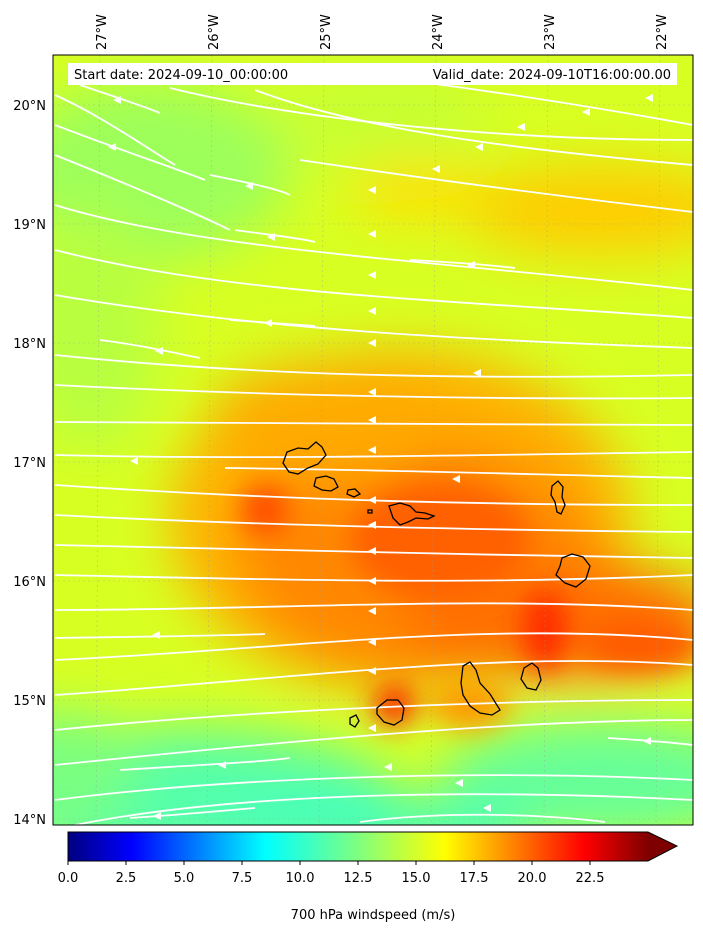 This screenshot has width=703, height=935. What do you see at coordinates (354, 493) in the screenshot?
I see `island-santa-luzia` at bounding box center [354, 493].